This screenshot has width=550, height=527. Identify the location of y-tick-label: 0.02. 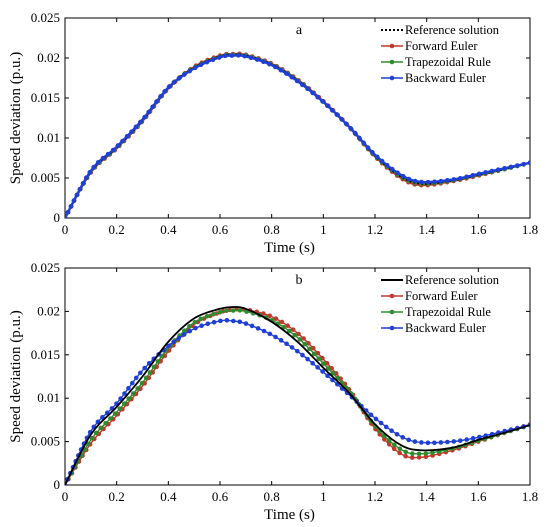
(48, 57).